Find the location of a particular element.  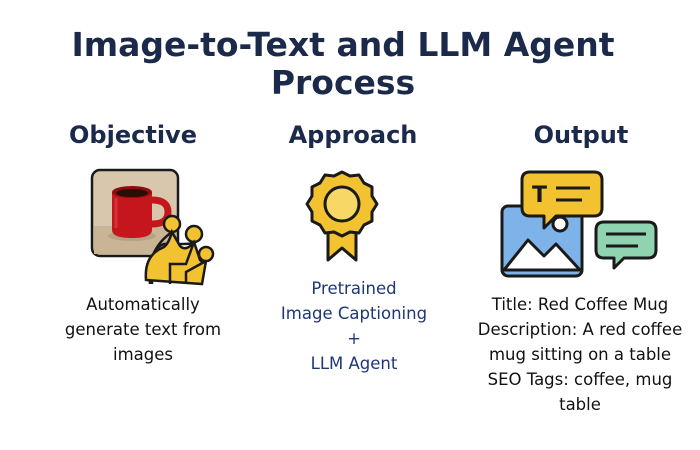

title-line-2: Process is located at coordinates (343, 82).